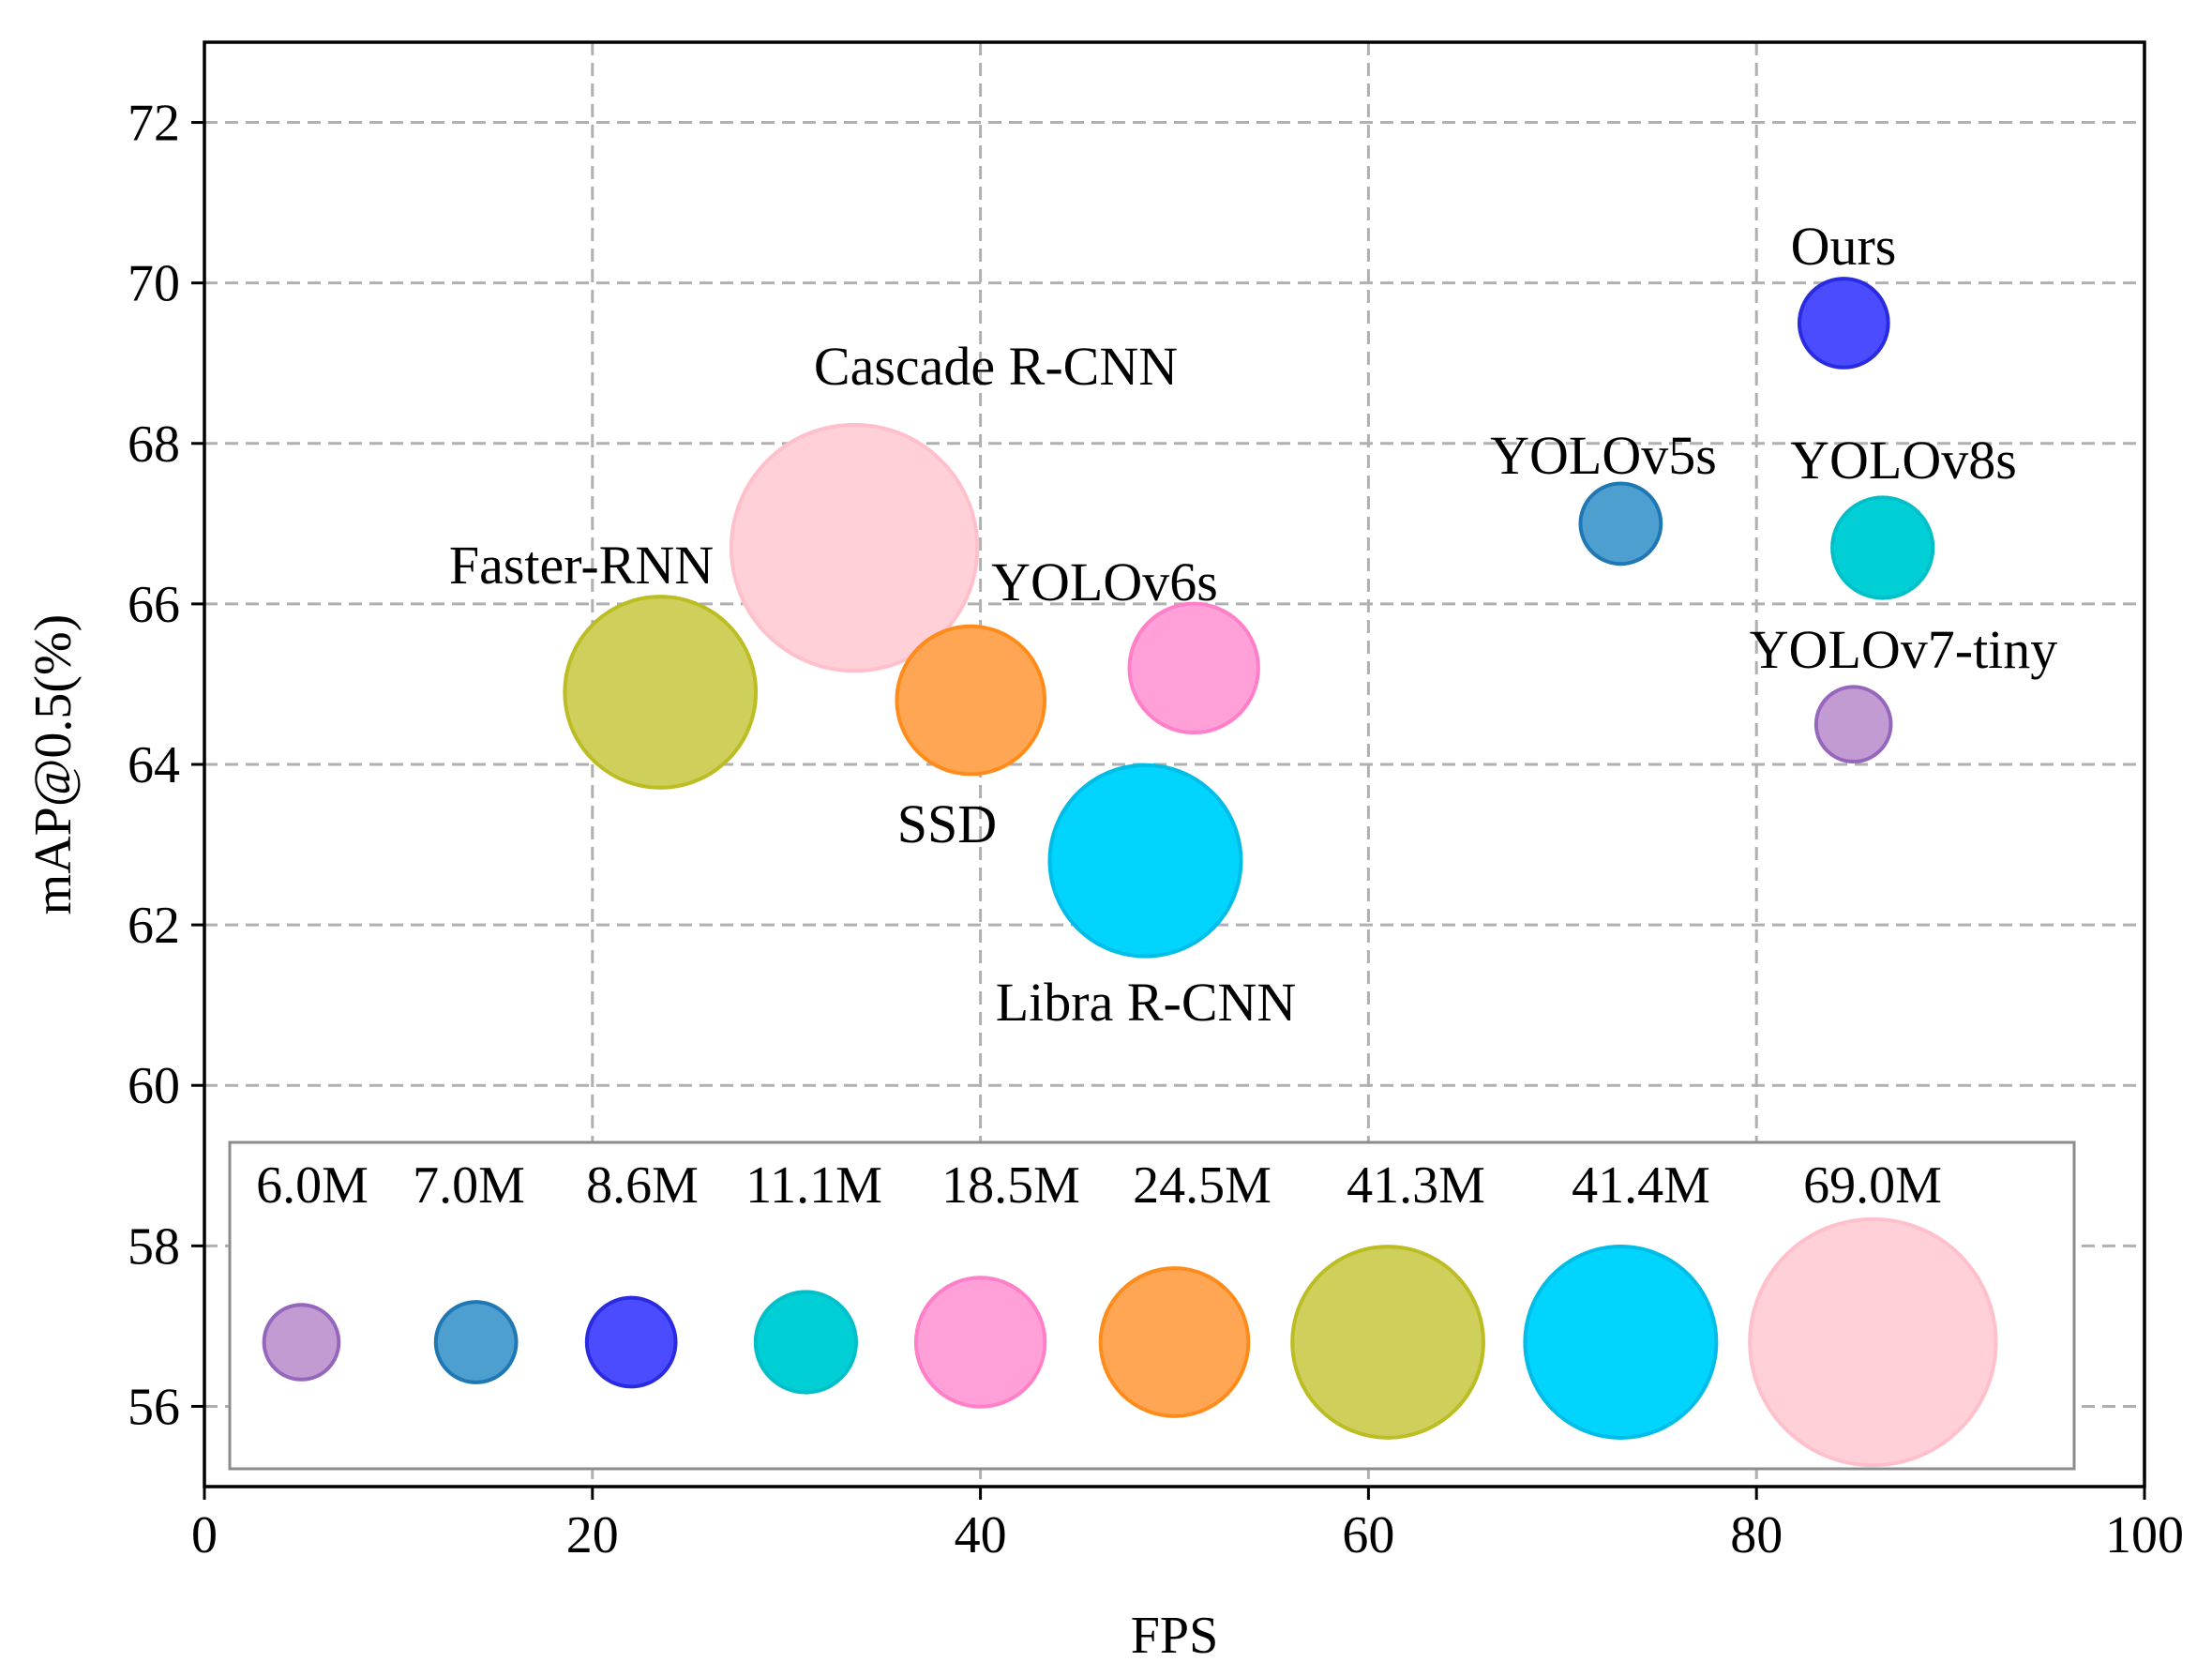 The image size is (2212, 1677). Describe the element at coordinates (971, 700) in the screenshot. I see `bubble-ssd` at that location.